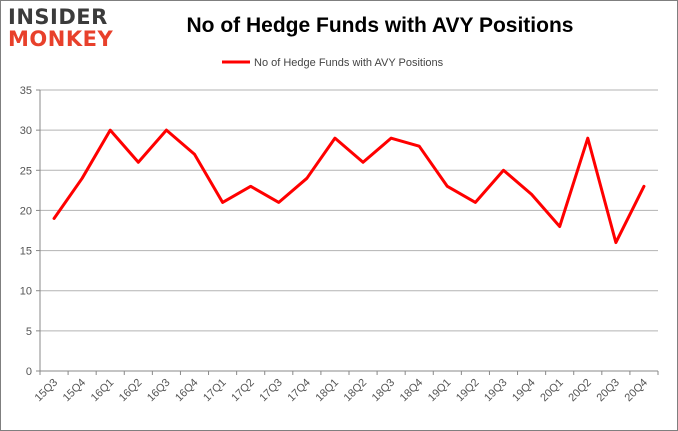  What do you see at coordinates (166, 130) in the screenshot?
I see `data-point-16Q3` at bounding box center [166, 130].